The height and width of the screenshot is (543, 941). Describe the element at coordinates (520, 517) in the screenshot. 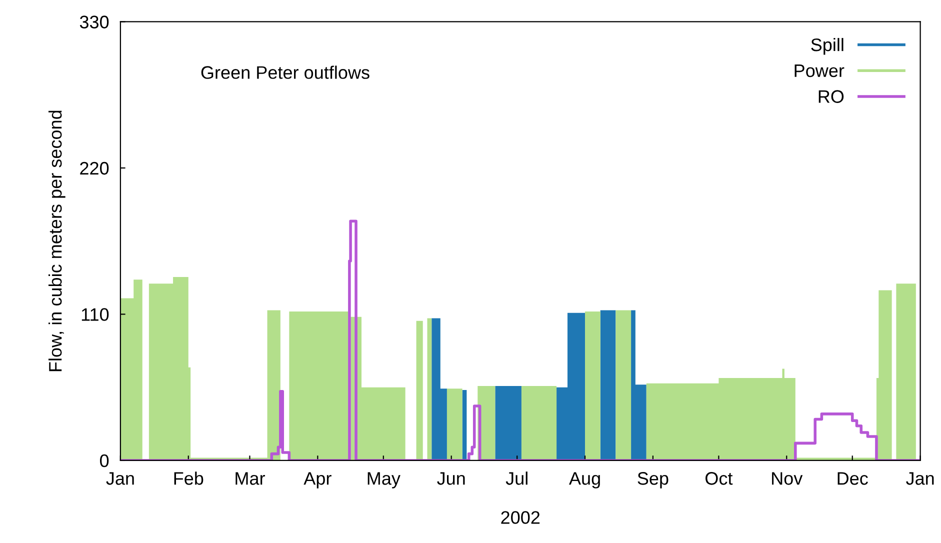

I see `x-axis-title: 2002` at that location.